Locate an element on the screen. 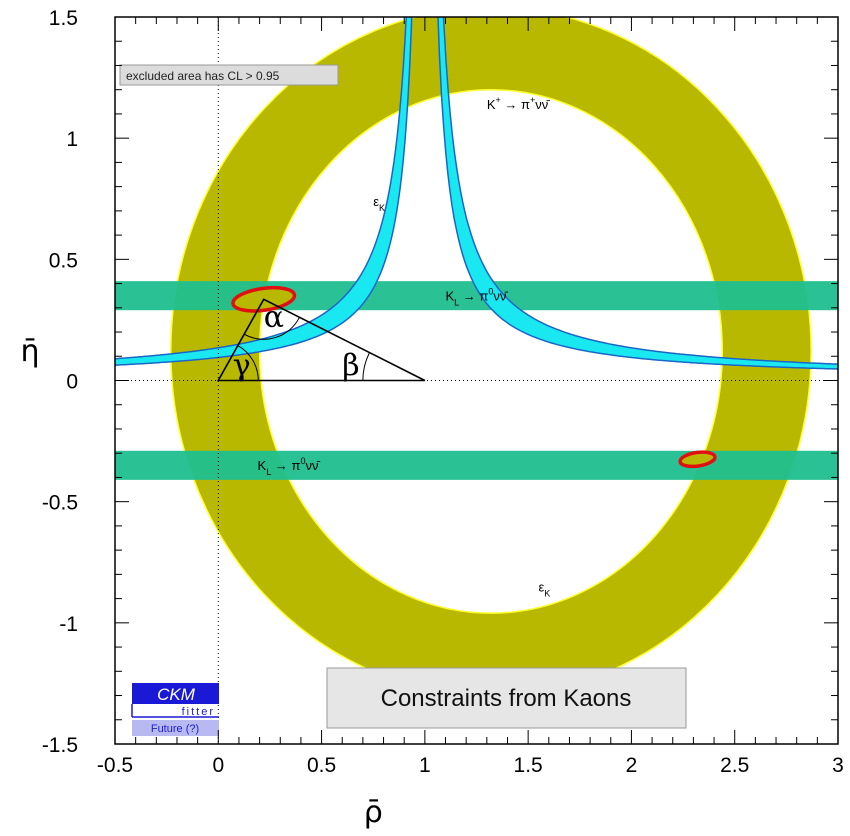  gamma-arc is located at coordinates (248, 363).